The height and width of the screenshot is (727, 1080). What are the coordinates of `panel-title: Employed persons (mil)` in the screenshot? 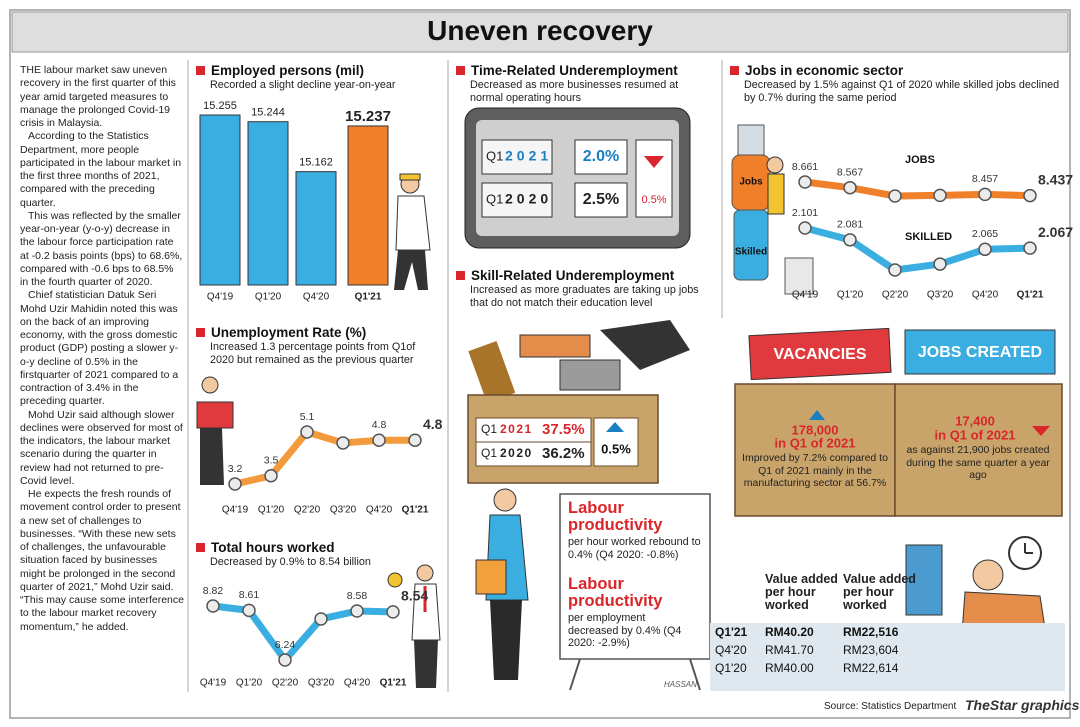 It's located at (280, 70).